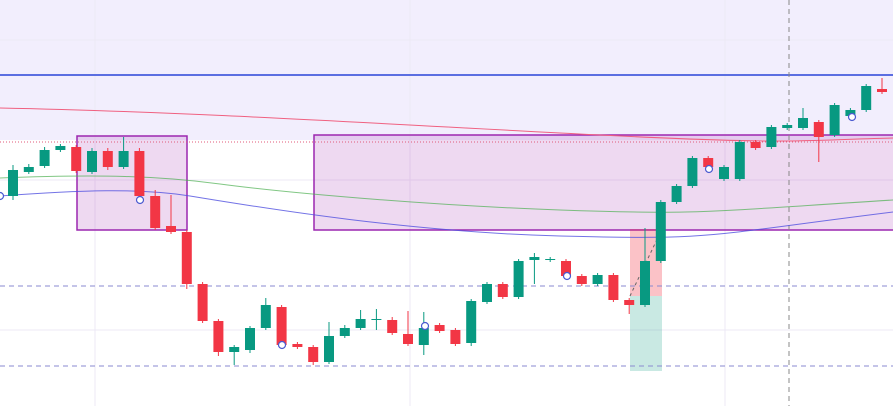 This screenshot has height=406, width=893. I want to click on reward-box, so click(646, 333).